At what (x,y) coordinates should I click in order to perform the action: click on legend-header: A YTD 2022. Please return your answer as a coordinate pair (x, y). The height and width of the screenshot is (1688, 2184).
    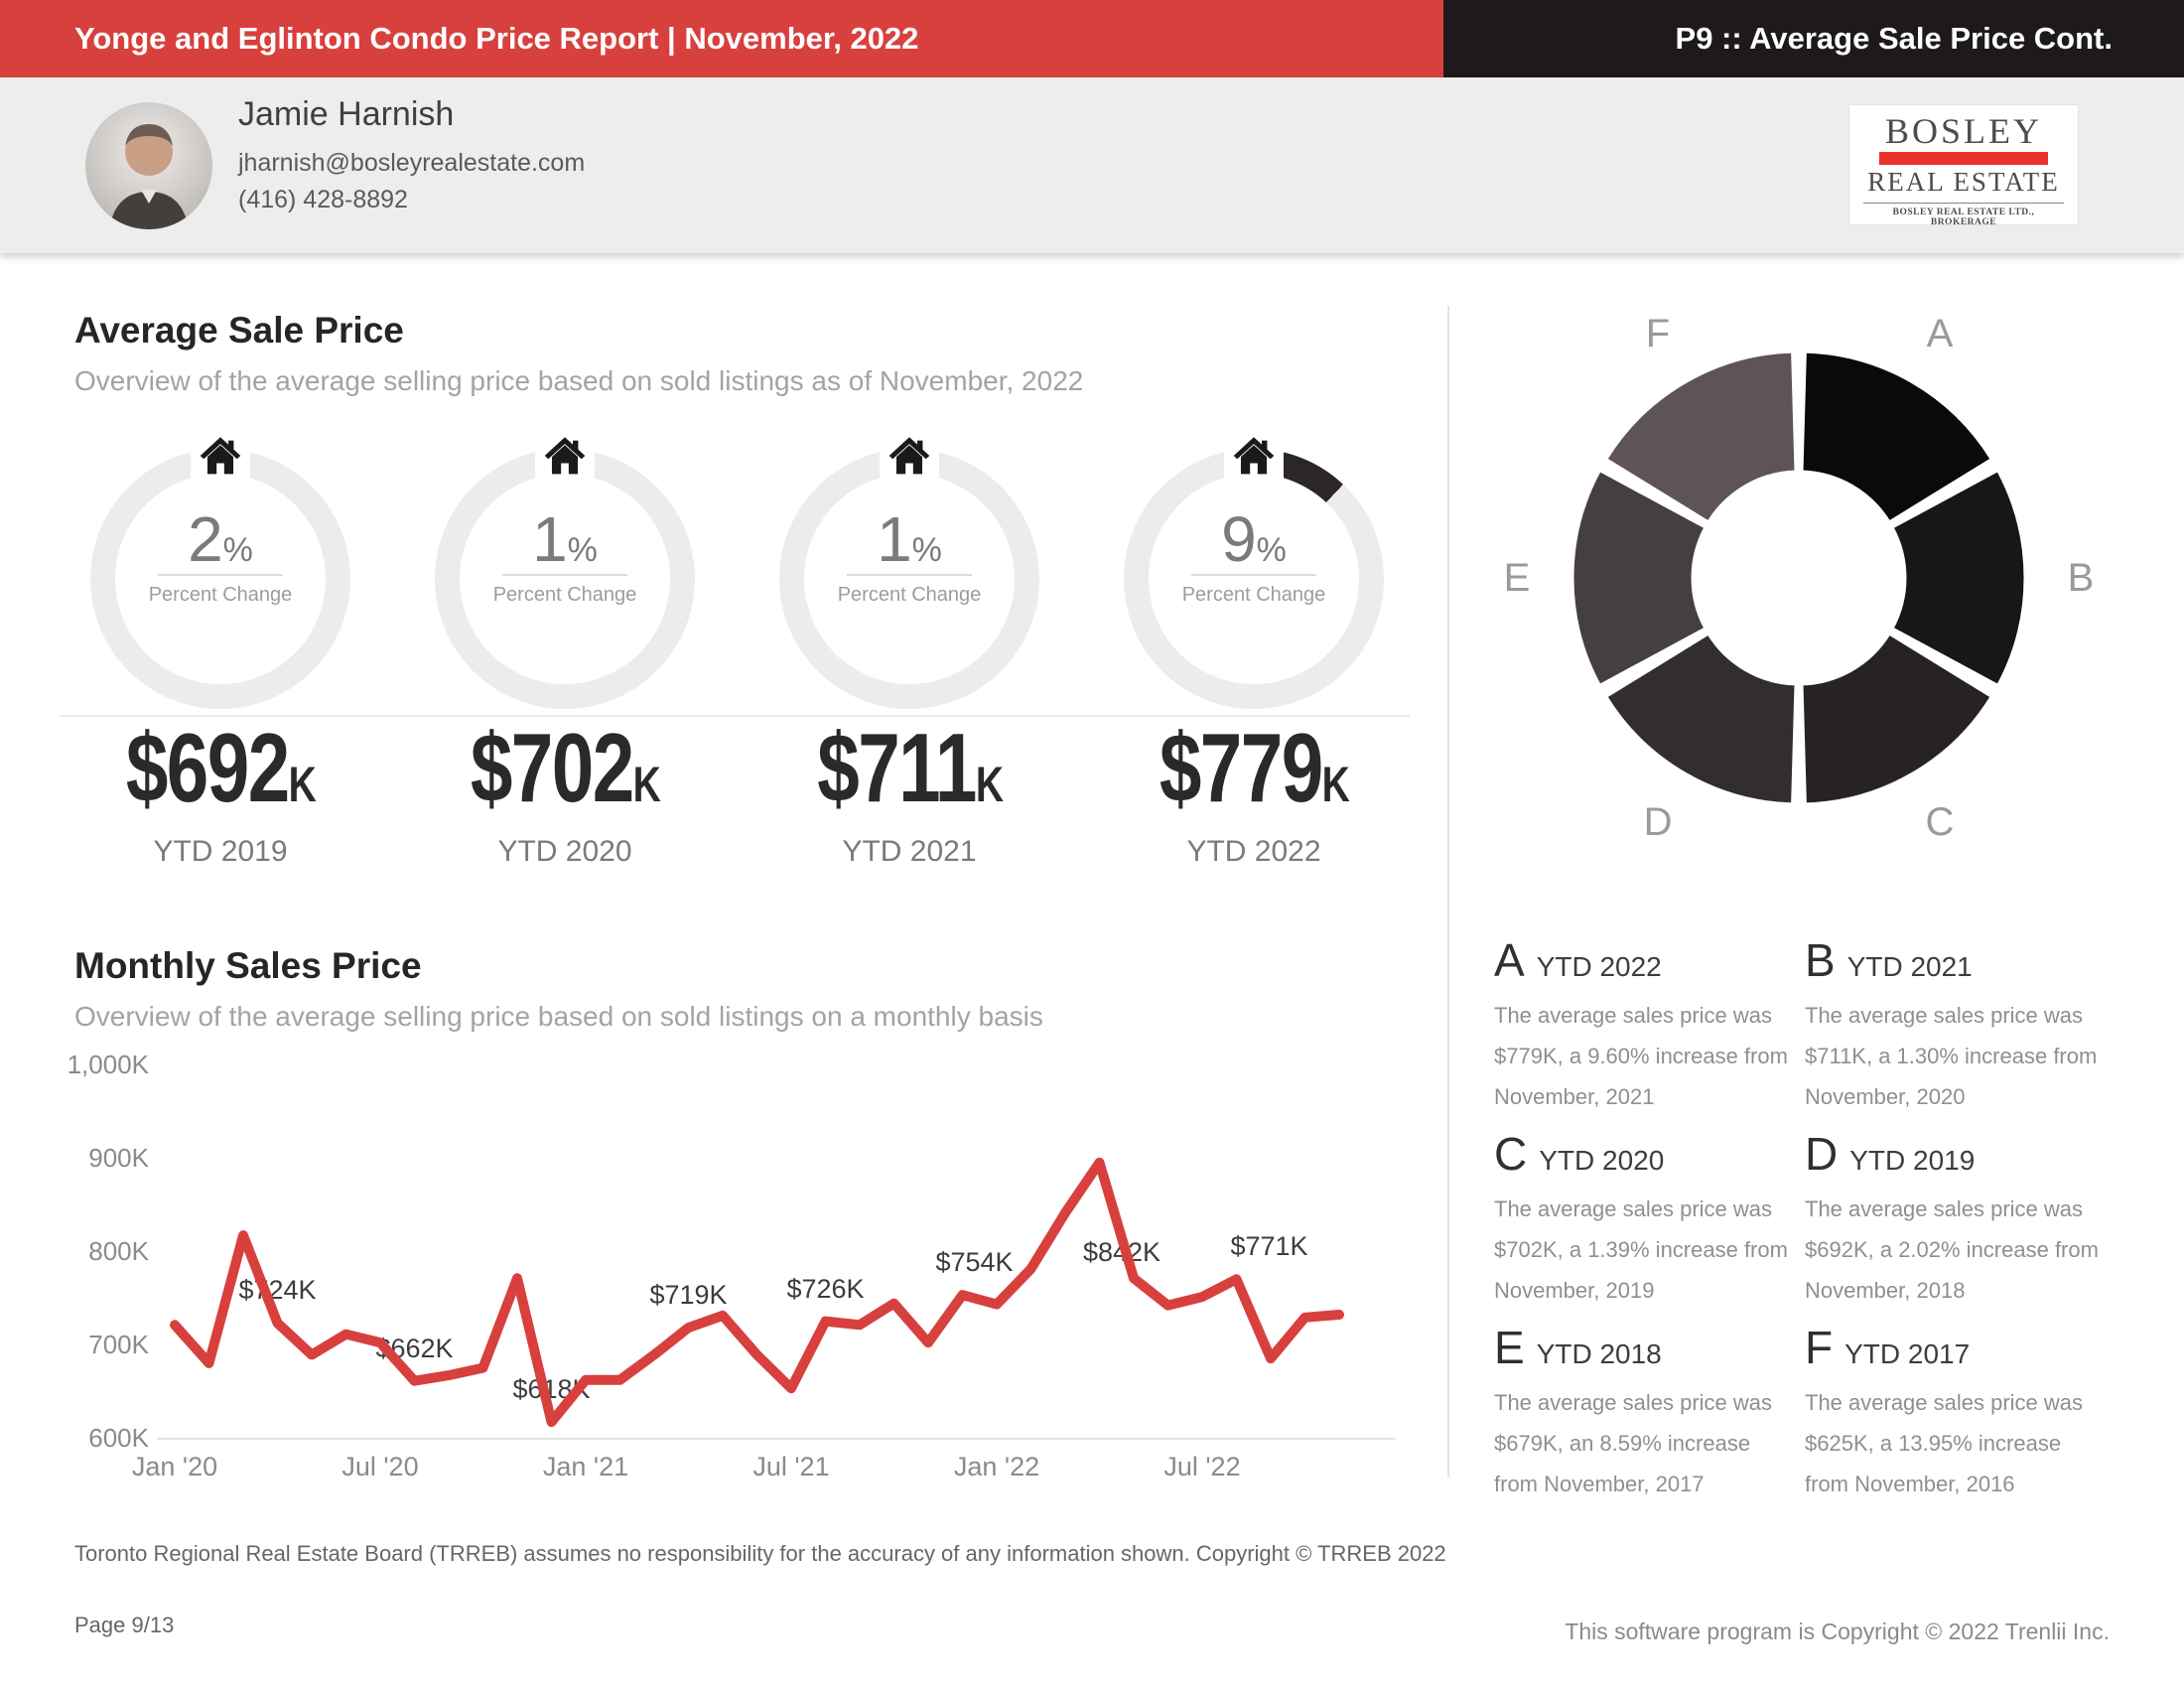
    Looking at the image, I should click on (1649, 960).